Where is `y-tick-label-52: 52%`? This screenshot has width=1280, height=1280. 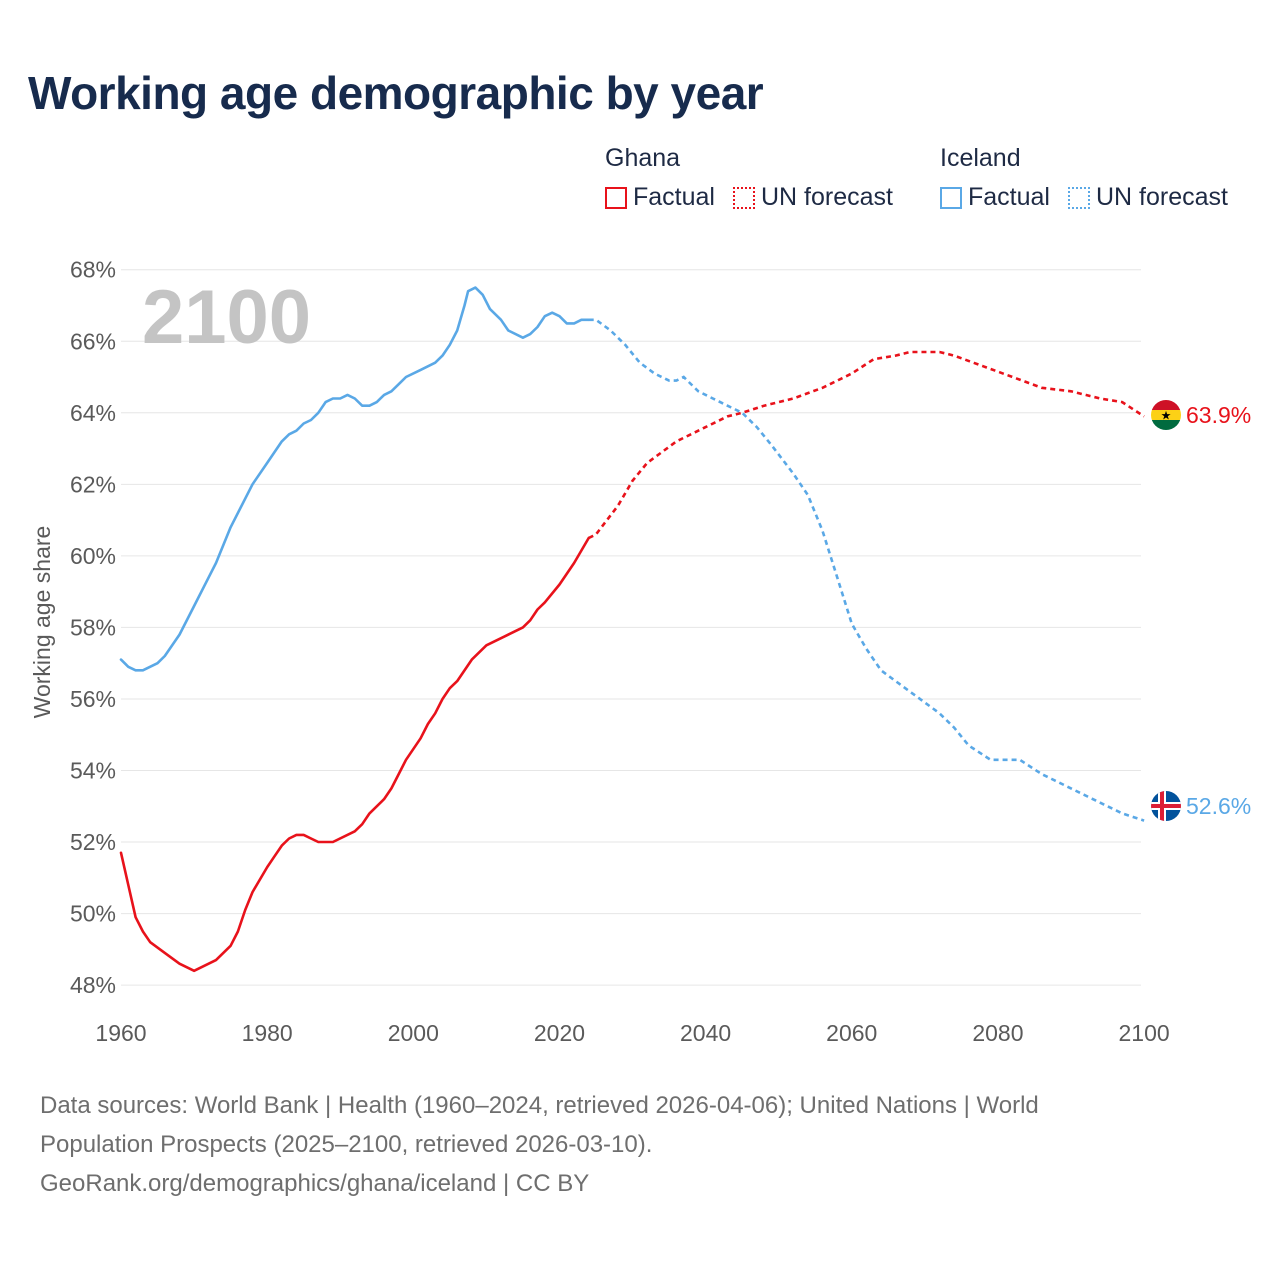
y-tick-label-52: 52% is located at coordinates (93, 842).